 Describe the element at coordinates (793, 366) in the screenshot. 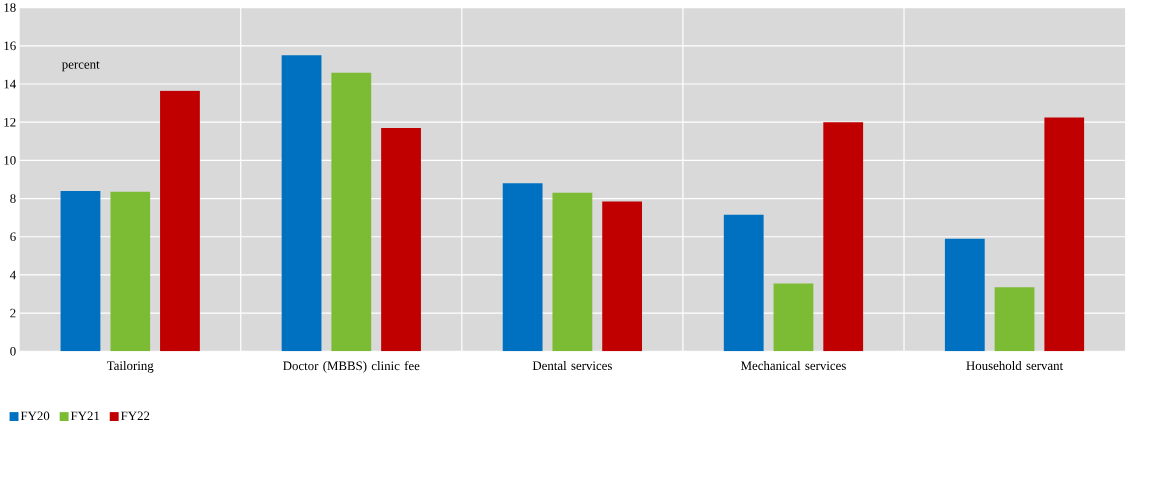

I see `x-tick-label: Mechanical services` at that location.